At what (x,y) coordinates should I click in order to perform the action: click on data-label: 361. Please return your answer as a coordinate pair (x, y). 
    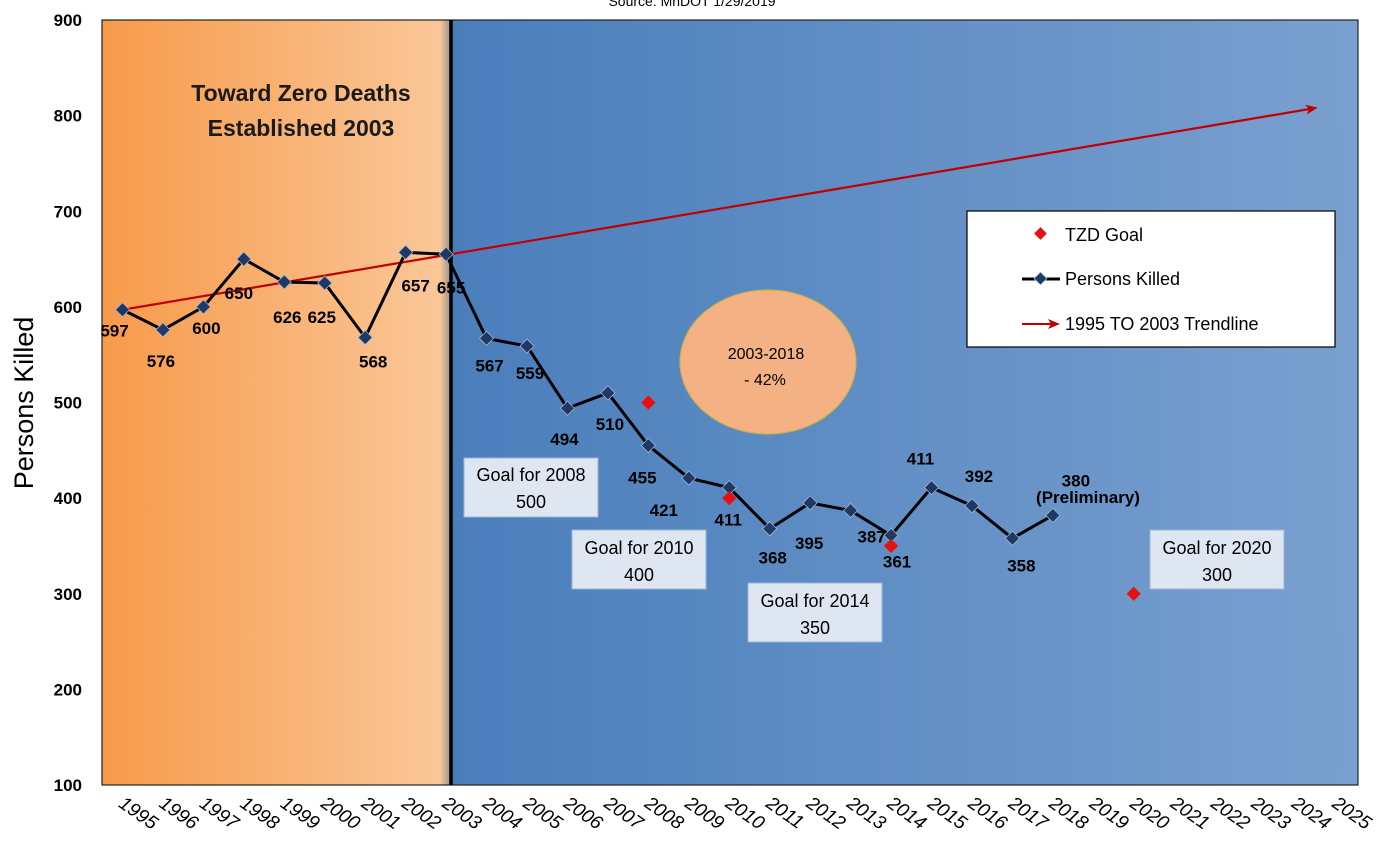
    Looking at the image, I should click on (897, 561).